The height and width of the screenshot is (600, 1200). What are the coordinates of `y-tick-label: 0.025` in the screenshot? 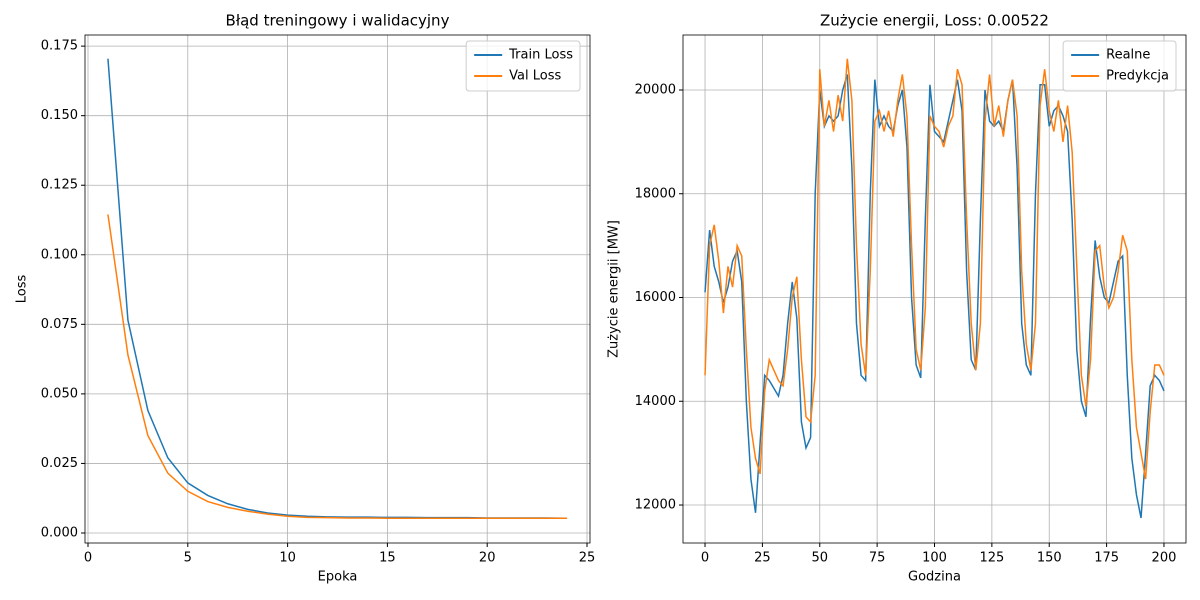 It's located at (59, 463).